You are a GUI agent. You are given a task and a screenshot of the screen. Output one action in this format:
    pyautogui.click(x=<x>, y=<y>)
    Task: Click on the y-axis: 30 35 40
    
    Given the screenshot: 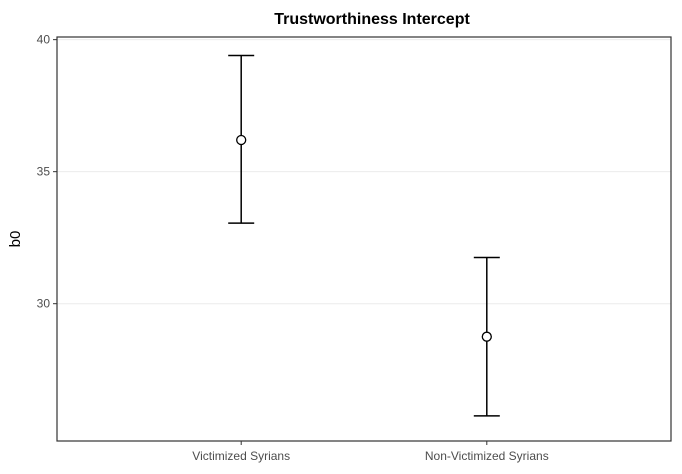 What is the action you would take?
    pyautogui.click(x=47, y=172)
    